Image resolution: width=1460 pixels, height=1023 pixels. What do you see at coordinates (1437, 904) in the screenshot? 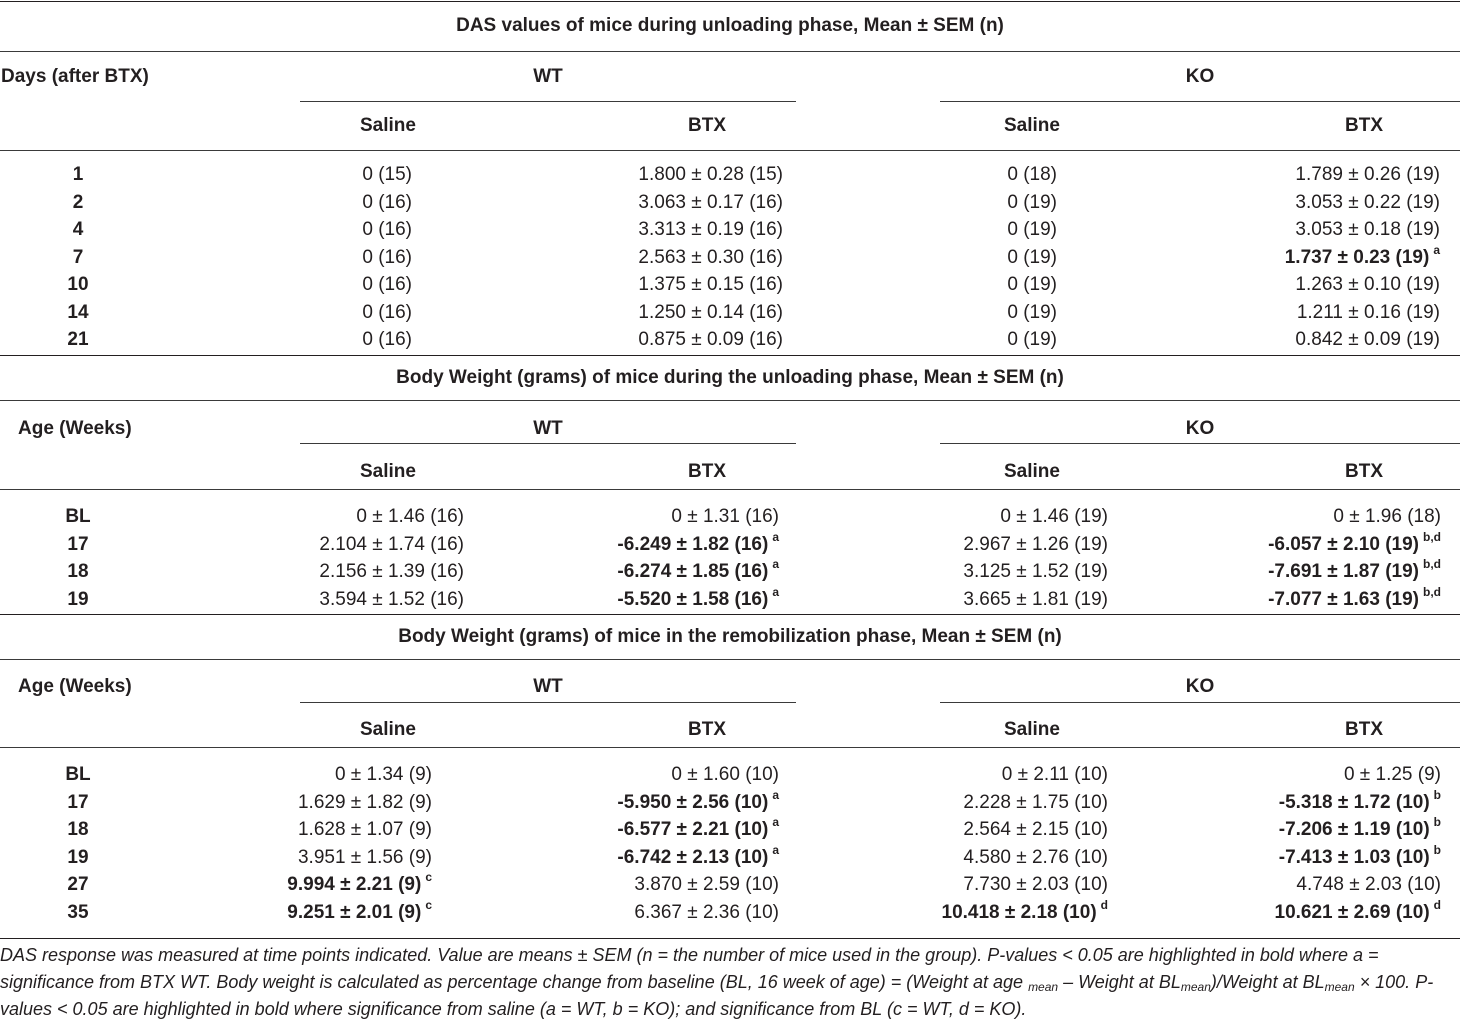
I see `section-2-row-5-cell-3-superscript: d` at bounding box center [1437, 904].